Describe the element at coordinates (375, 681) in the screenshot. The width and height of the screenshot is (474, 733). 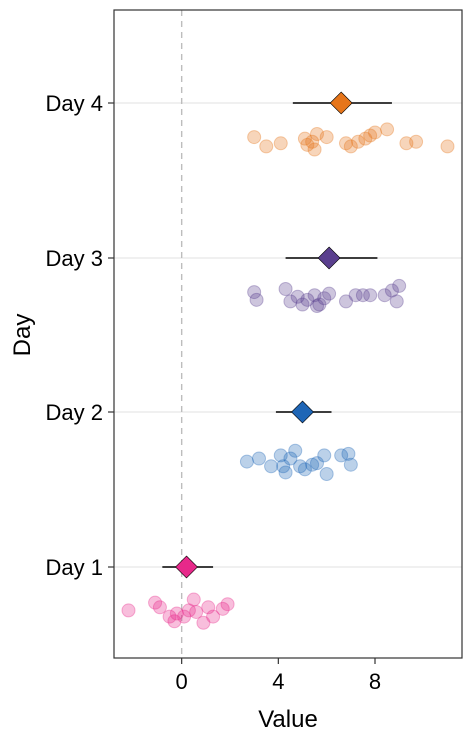
I see `x-tick-label: 8` at that location.